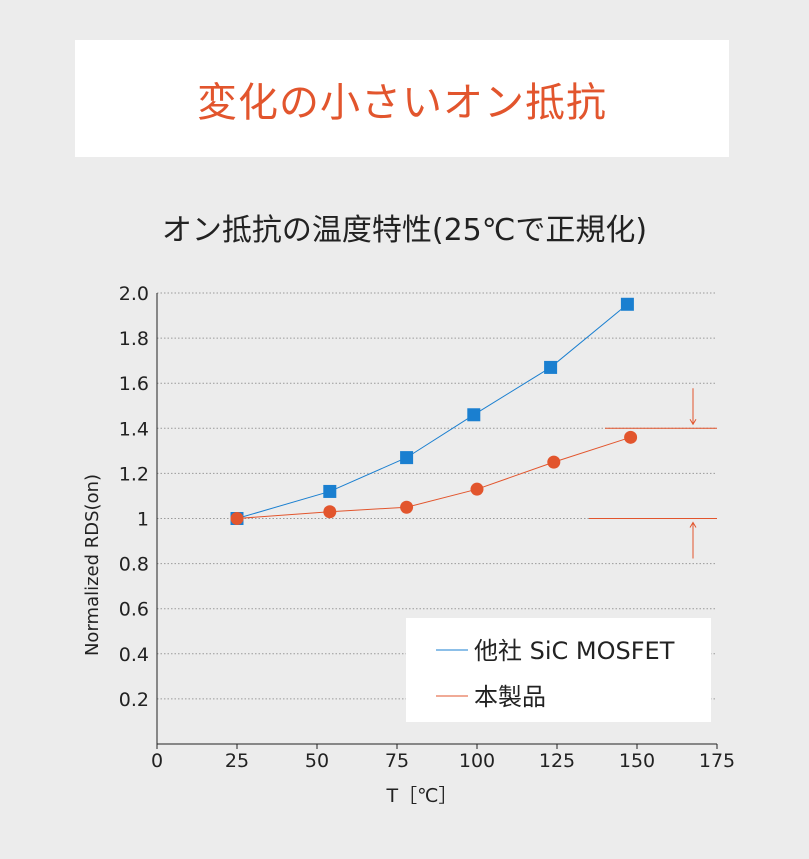 This screenshot has width=809, height=859. What do you see at coordinates (317, 761) in the screenshot?
I see `x-tick-label: 50` at bounding box center [317, 761].